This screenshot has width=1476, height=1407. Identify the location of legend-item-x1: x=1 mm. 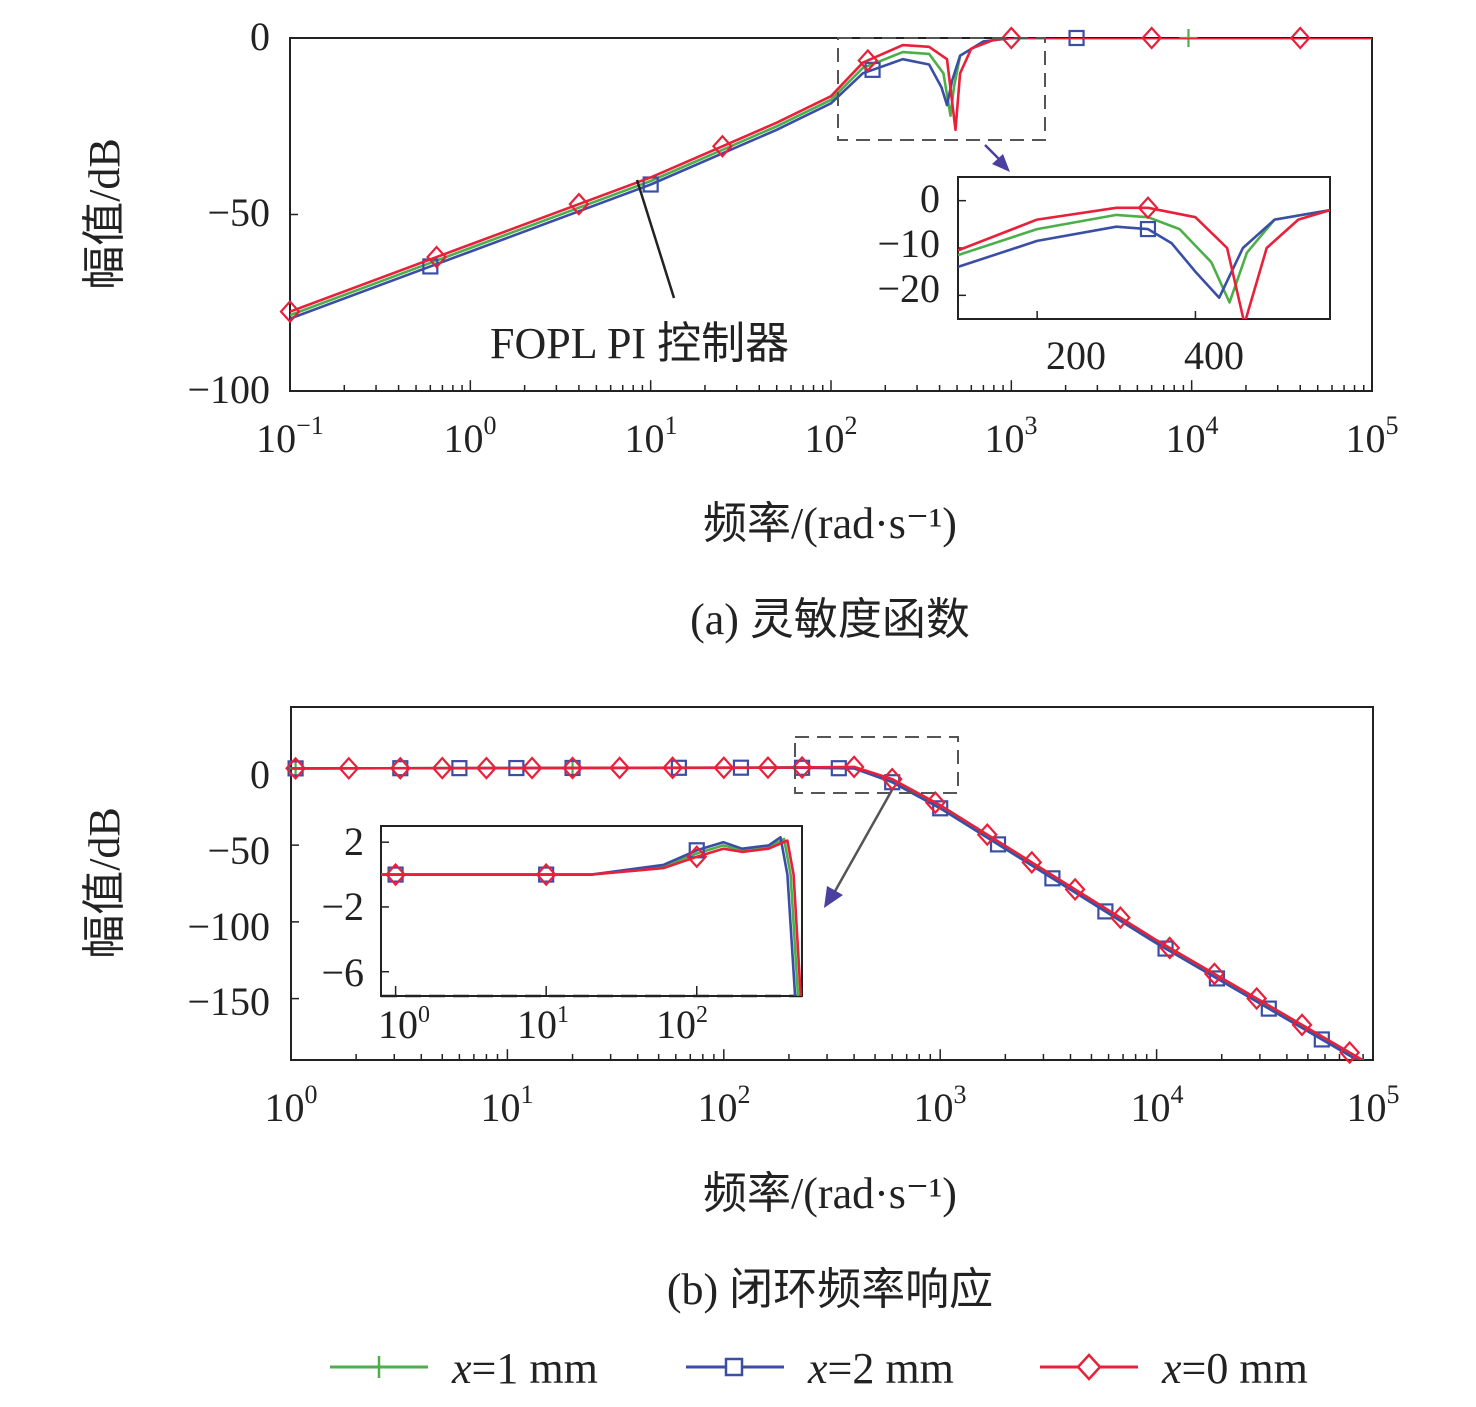
(464, 1368).